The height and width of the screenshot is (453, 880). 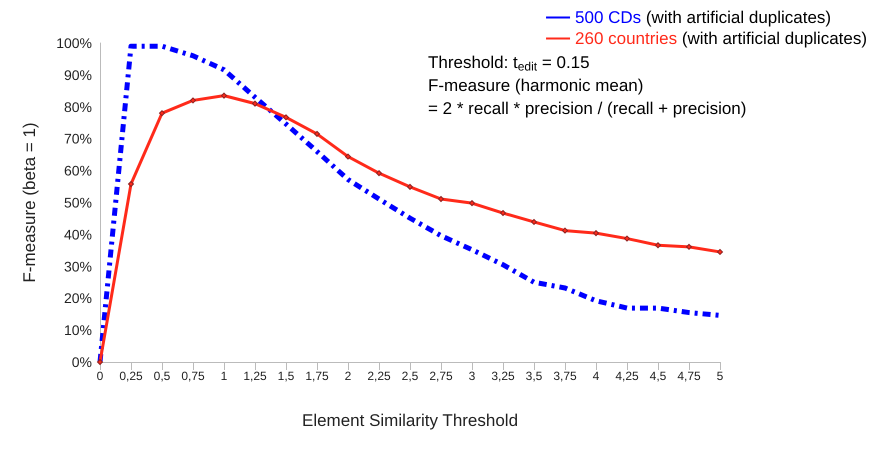 What do you see at coordinates (410, 420) in the screenshot?
I see `x-axis-title: Element Similarity Threshold` at bounding box center [410, 420].